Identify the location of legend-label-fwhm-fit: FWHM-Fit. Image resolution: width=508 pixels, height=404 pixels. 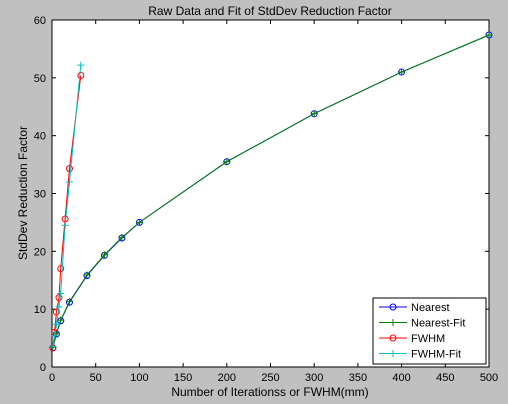
(436, 355).